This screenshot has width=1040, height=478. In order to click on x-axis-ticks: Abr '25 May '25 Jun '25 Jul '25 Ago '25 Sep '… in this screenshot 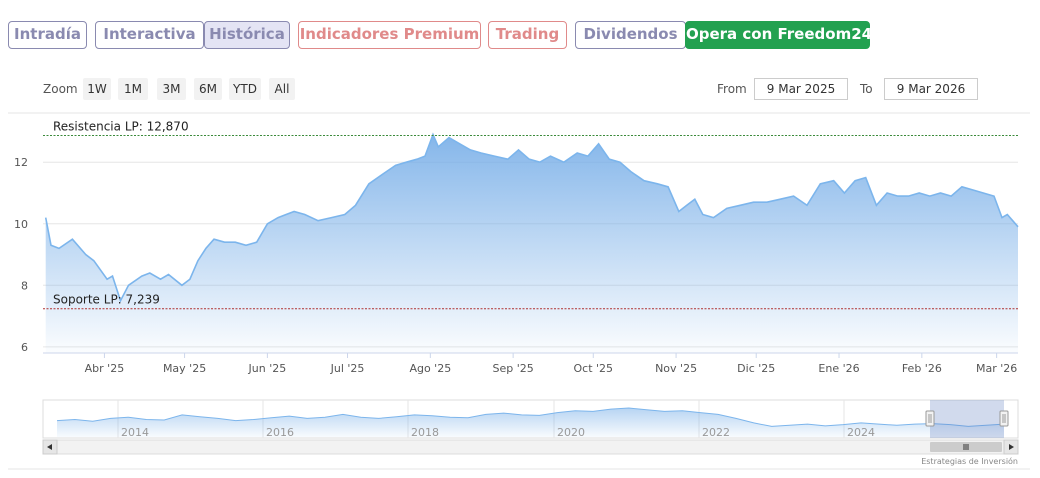, I will do `click(551, 364)`.